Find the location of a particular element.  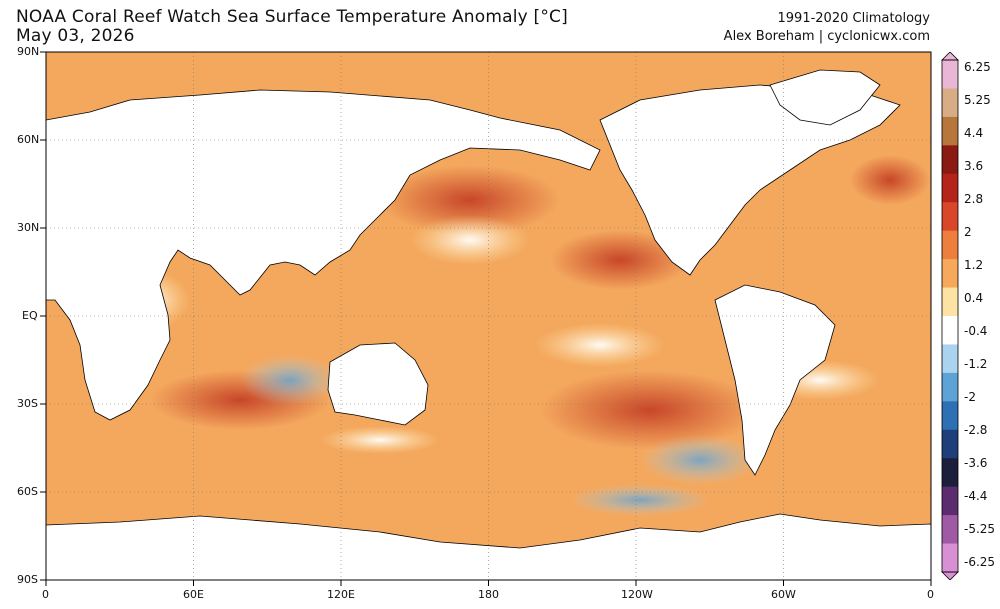

colorbar-bottom-arrow is located at coordinates (950, 575).